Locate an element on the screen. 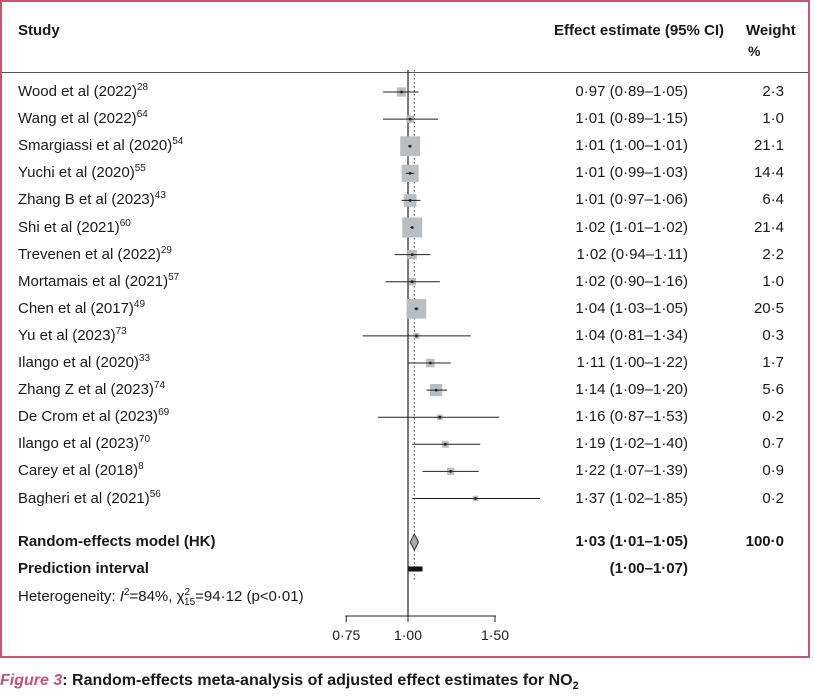 The height and width of the screenshot is (696, 814). effect-estimate-label: 1·01 (0·89–1·15) is located at coordinates (631, 119).